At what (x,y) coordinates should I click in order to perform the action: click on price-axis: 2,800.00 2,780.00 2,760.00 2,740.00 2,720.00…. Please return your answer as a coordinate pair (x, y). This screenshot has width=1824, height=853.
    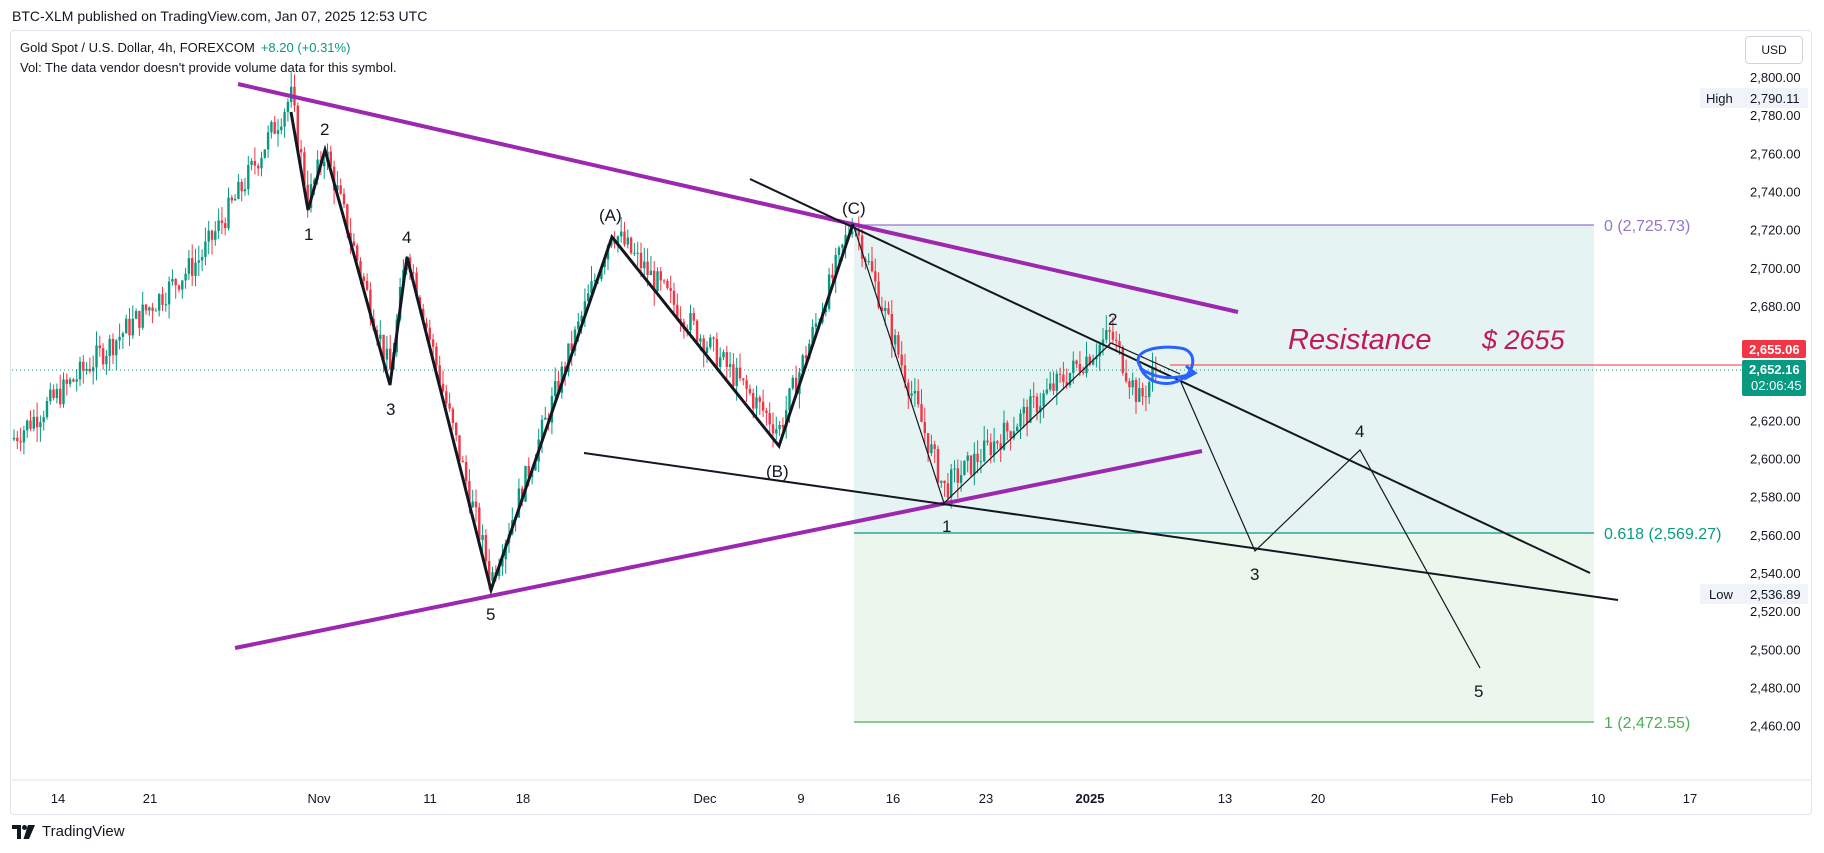
    Looking at the image, I should click on (1775, 402).